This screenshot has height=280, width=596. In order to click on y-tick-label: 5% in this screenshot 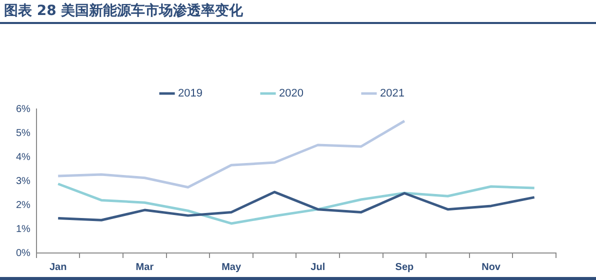, I will do `click(23, 133)`.